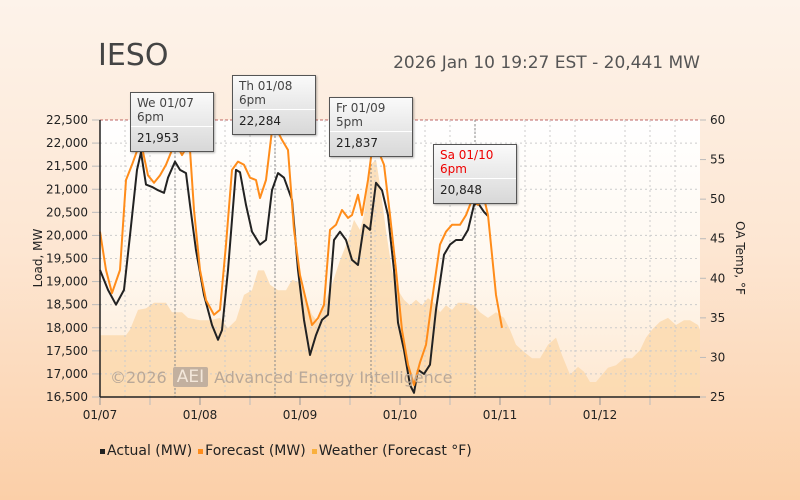 This screenshot has width=800, height=500. What do you see at coordinates (717, 318) in the screenshot?
I see `y2-tick-label: 35` at bounding box center [717, 318].